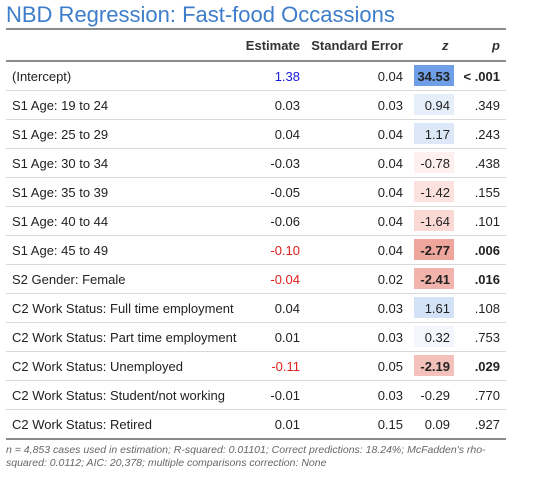 The image size is (554, 485). I want to click on row-p: .770, so click(487, 395).